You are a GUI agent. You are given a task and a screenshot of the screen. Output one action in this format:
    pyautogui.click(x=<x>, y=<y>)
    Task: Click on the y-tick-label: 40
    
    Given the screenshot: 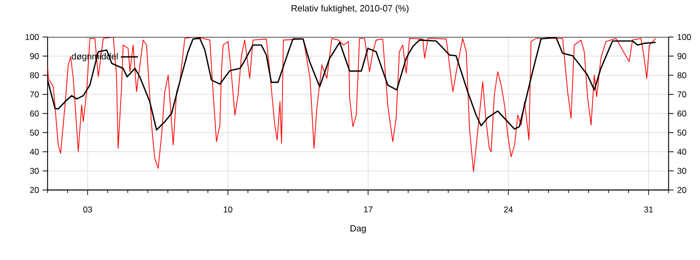 What is the action you would take?
    pyautogui.click(x=34, y=151)
    